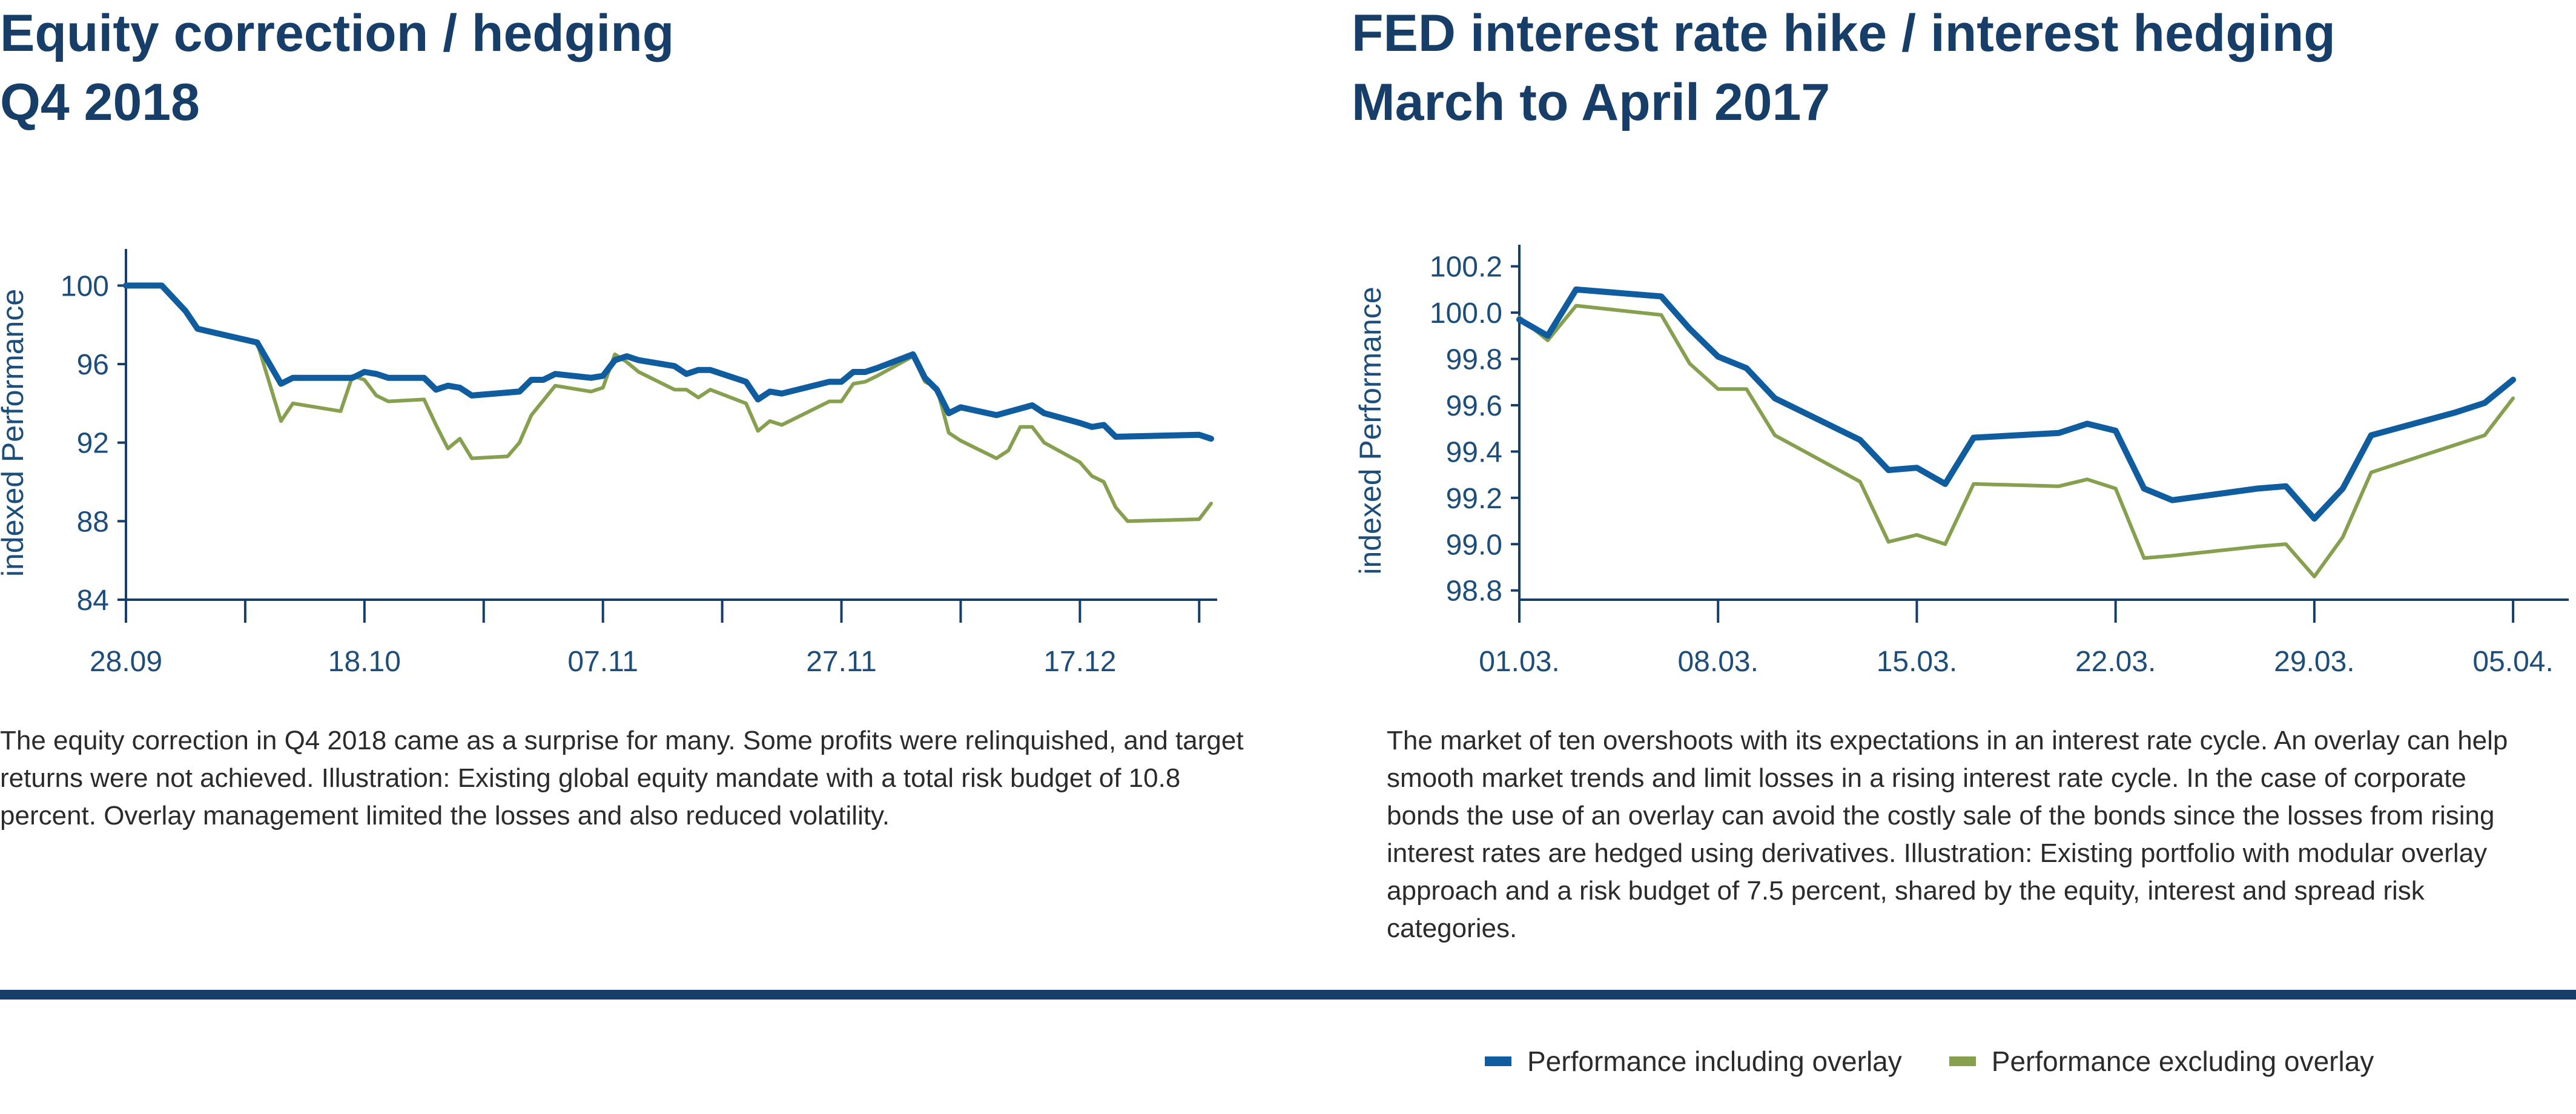  Describe the element at coordinates (1519, 662) in the screenshot. I see `x-tick-label: 01.03.` at that location.